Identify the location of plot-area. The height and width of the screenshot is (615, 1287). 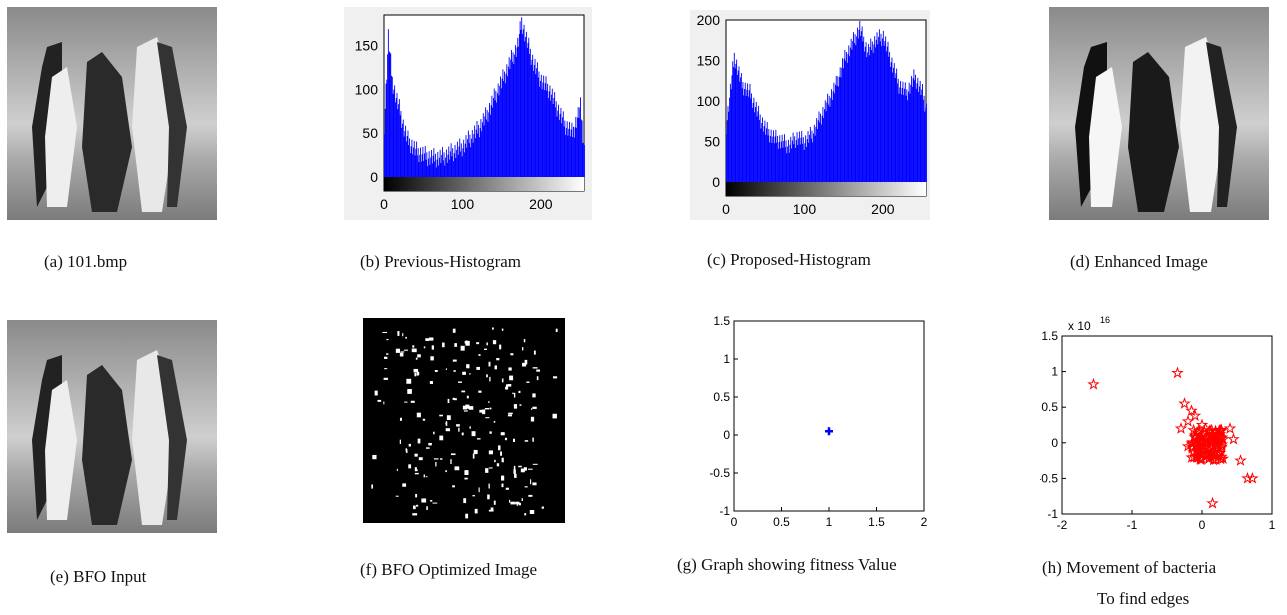
(829, 416).